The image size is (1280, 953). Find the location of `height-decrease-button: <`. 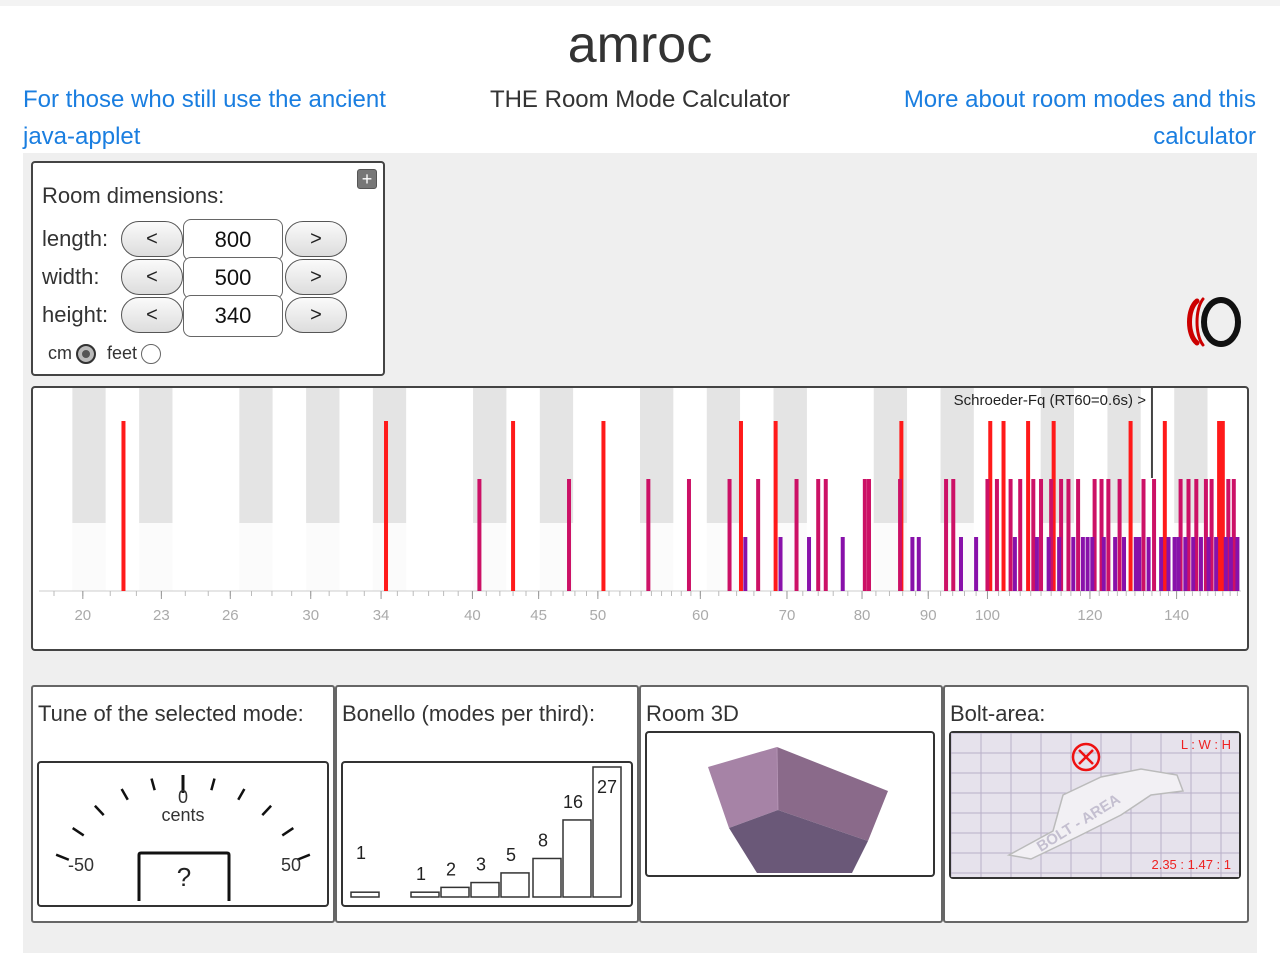

height-decrease-button: < is located at coordinates (152, 315).